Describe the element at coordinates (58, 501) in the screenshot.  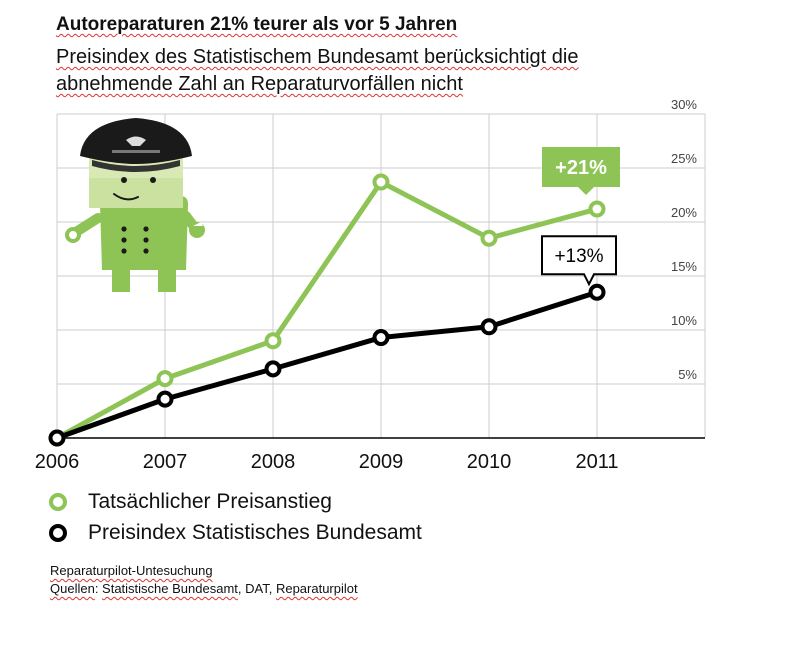
I see `legend-marker-green-icon` at that location.